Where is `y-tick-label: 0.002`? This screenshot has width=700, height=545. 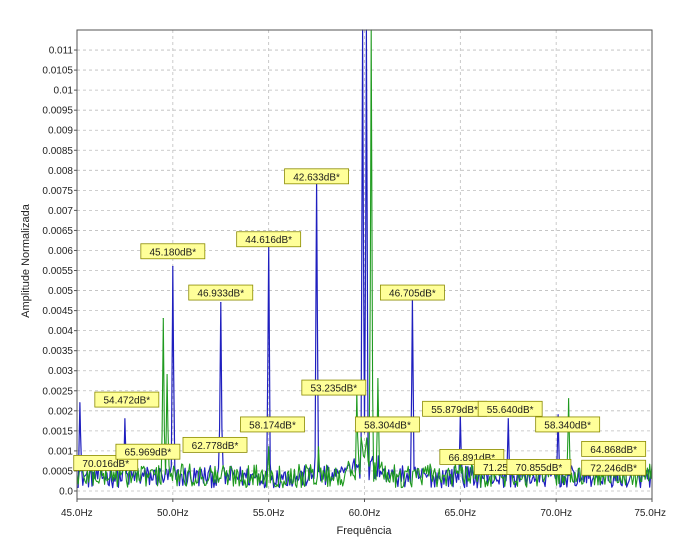
y-tick-label: 0.002 is located at coordinates (60, 411).